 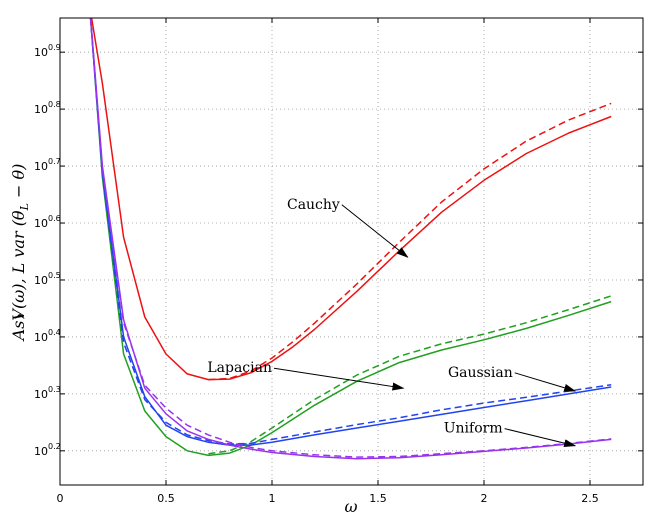 I want to click on y-axis-label-theta-hat: θ, so click(x=18, y=215).